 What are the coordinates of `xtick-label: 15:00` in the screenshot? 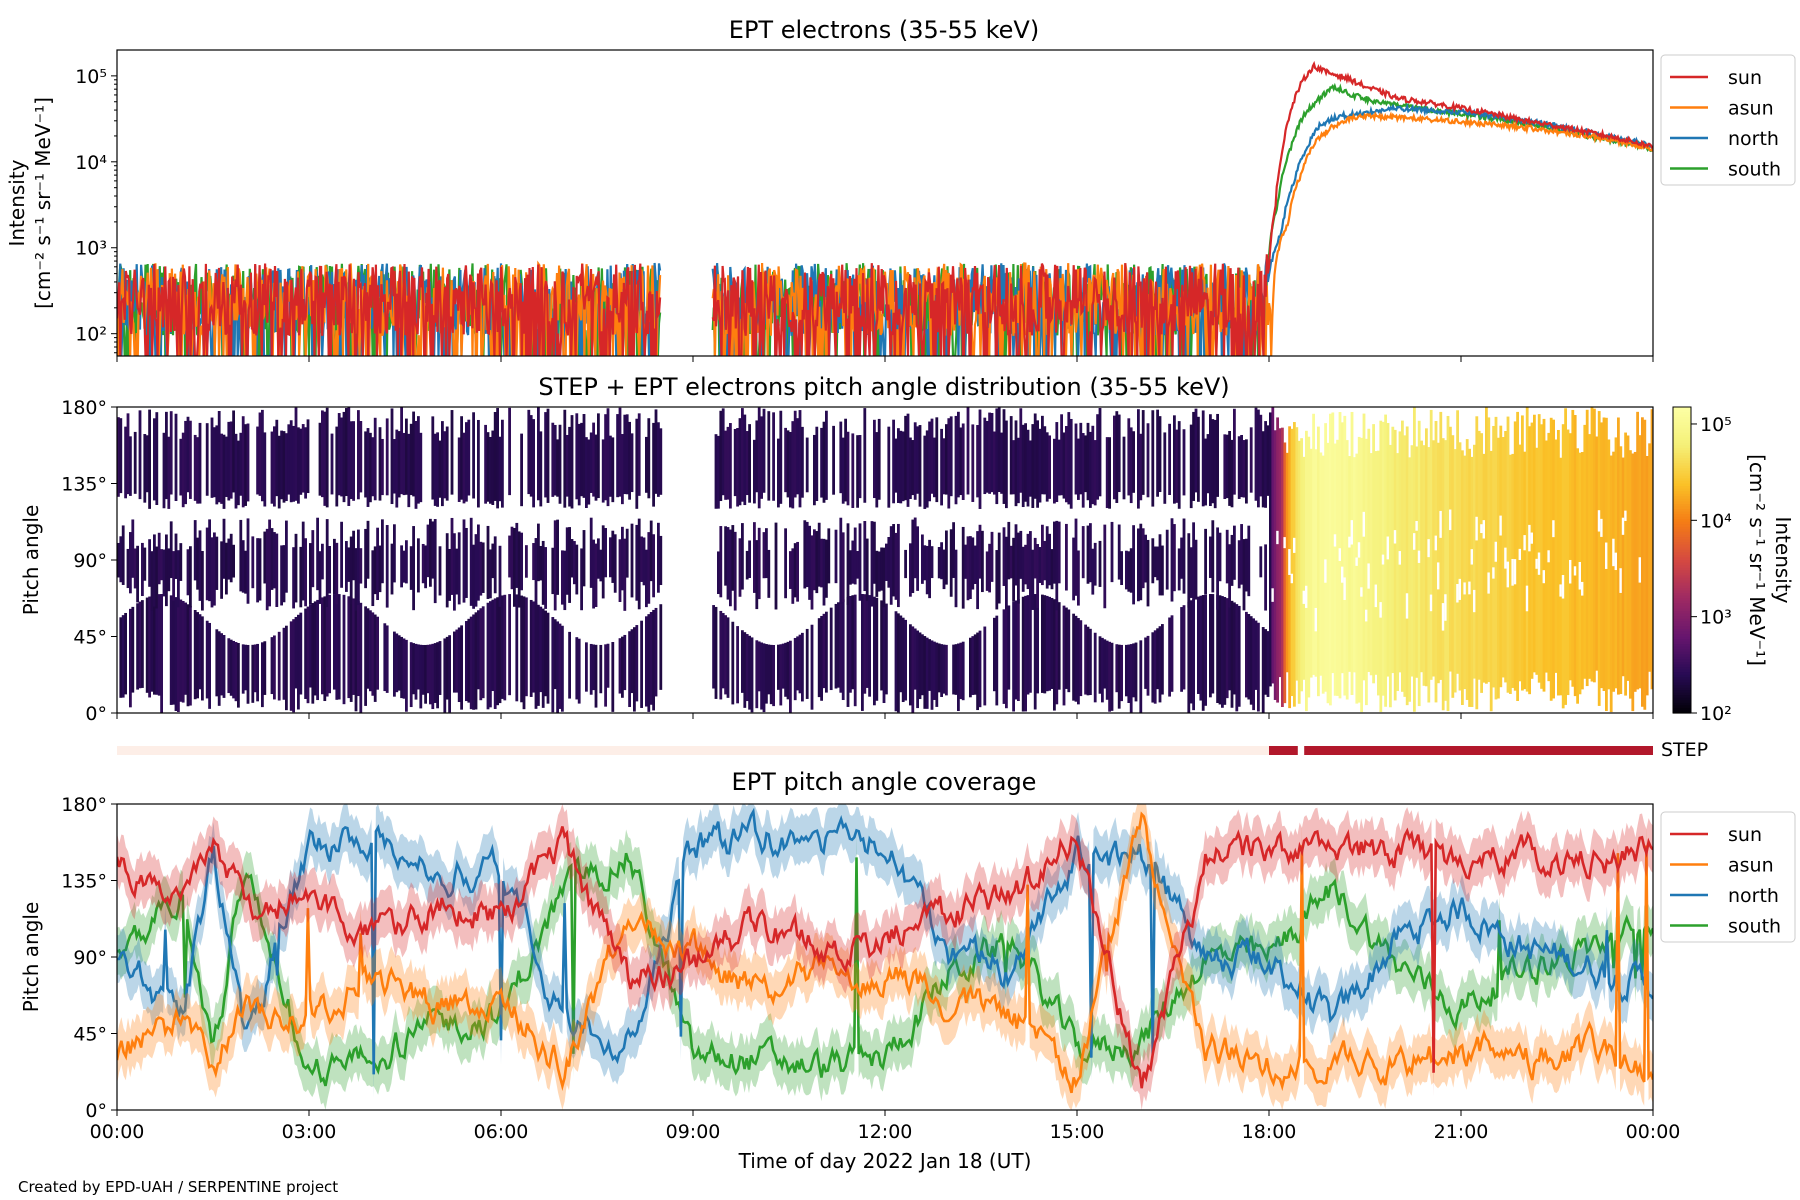 It's located at (1077, 1132).